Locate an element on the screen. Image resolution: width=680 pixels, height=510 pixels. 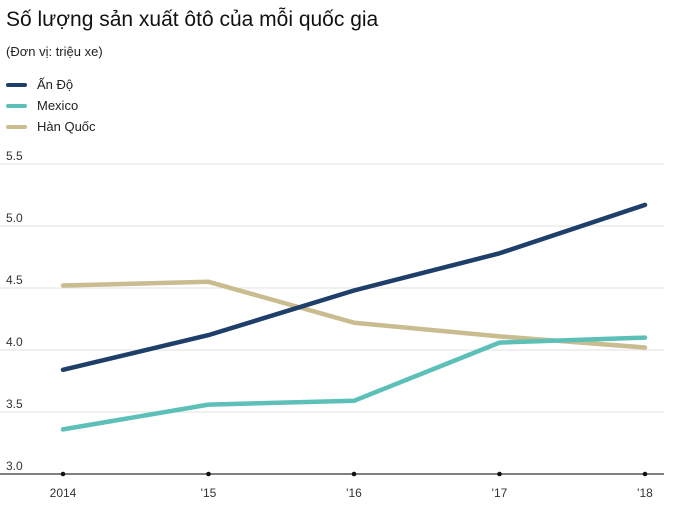
chart-subtitle: (Đơn vị: triệu xe) is located at coordinates (54, 51).